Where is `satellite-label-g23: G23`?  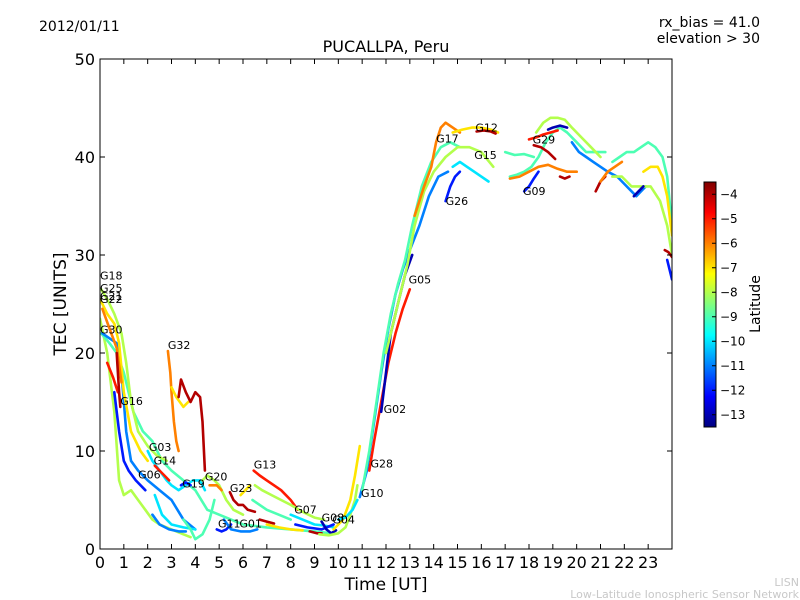 satellite-label-g23: G23 is located at coordinates (241, 488).